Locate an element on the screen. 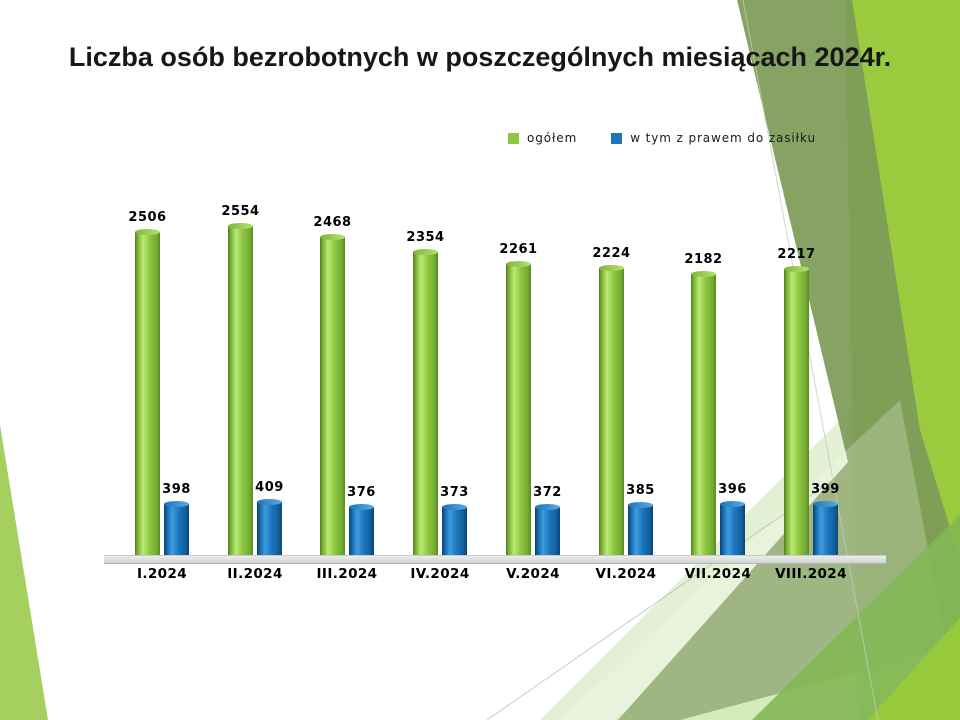 This screenshot has height=720, width=960. data-label-zasilek-I.2024: 398 is located at coordinates (176, 489).